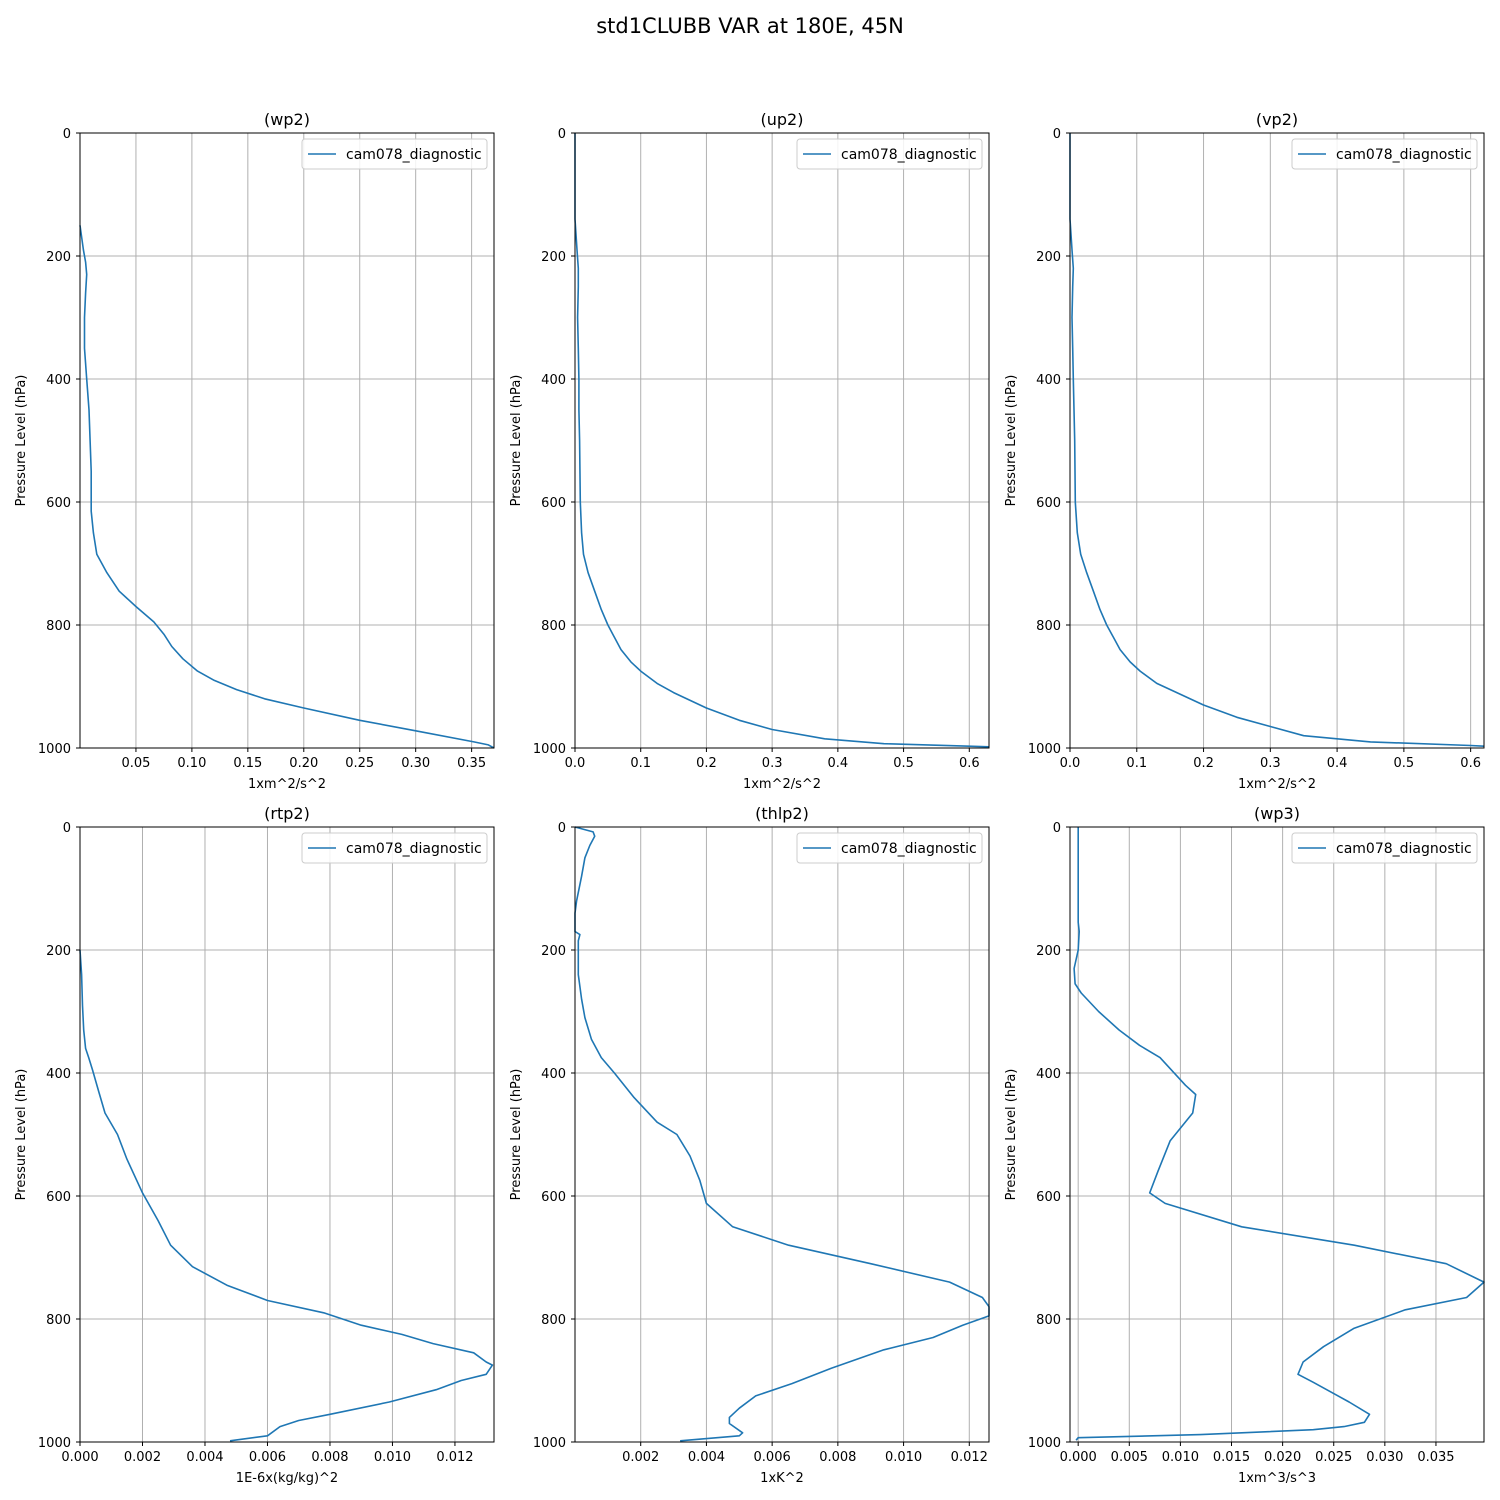 The image size is (1500, 1500). I want to click on x-tick-label: 0.35, so click(471, 763).